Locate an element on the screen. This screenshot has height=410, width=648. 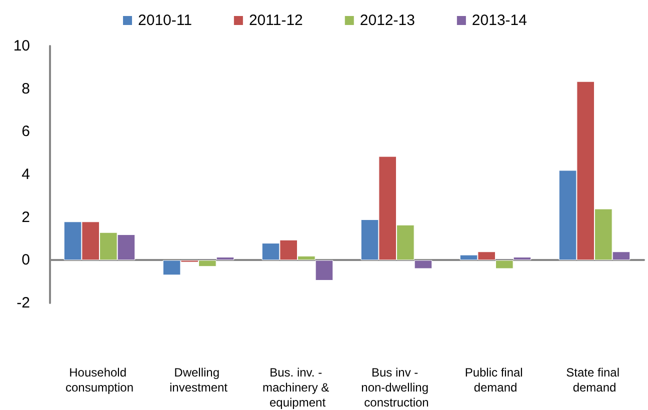
legend-label: 2013-14 is located at coordinates (499, 20).